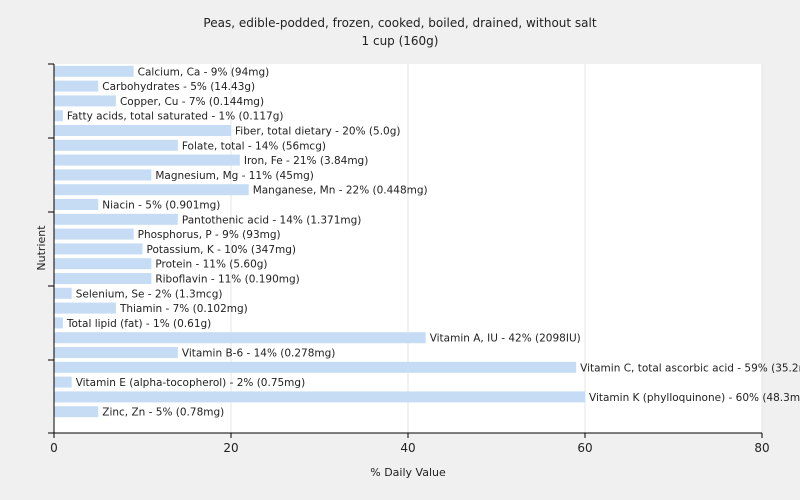  What do you see at coordinates (161, 206) in the screenshot?
I see `bar-label: Niacin - 5% (0.901mg)` at bounding box center [161, 206].